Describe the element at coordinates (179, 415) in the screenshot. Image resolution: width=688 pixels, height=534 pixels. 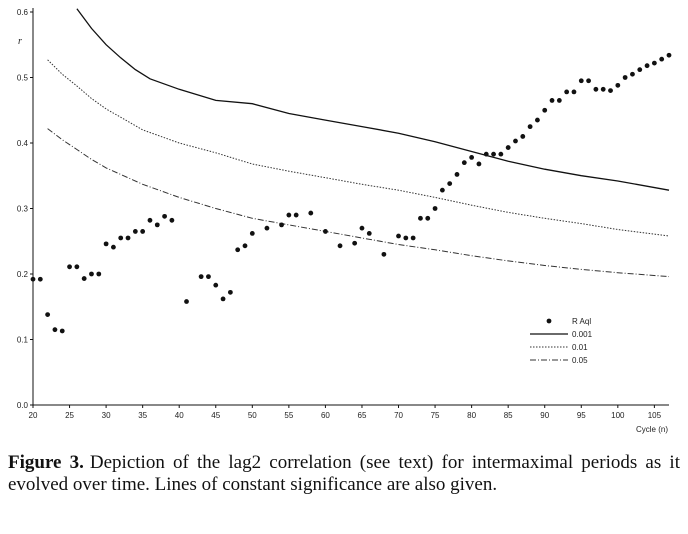
I see `x-tick-label: 40` at that location.